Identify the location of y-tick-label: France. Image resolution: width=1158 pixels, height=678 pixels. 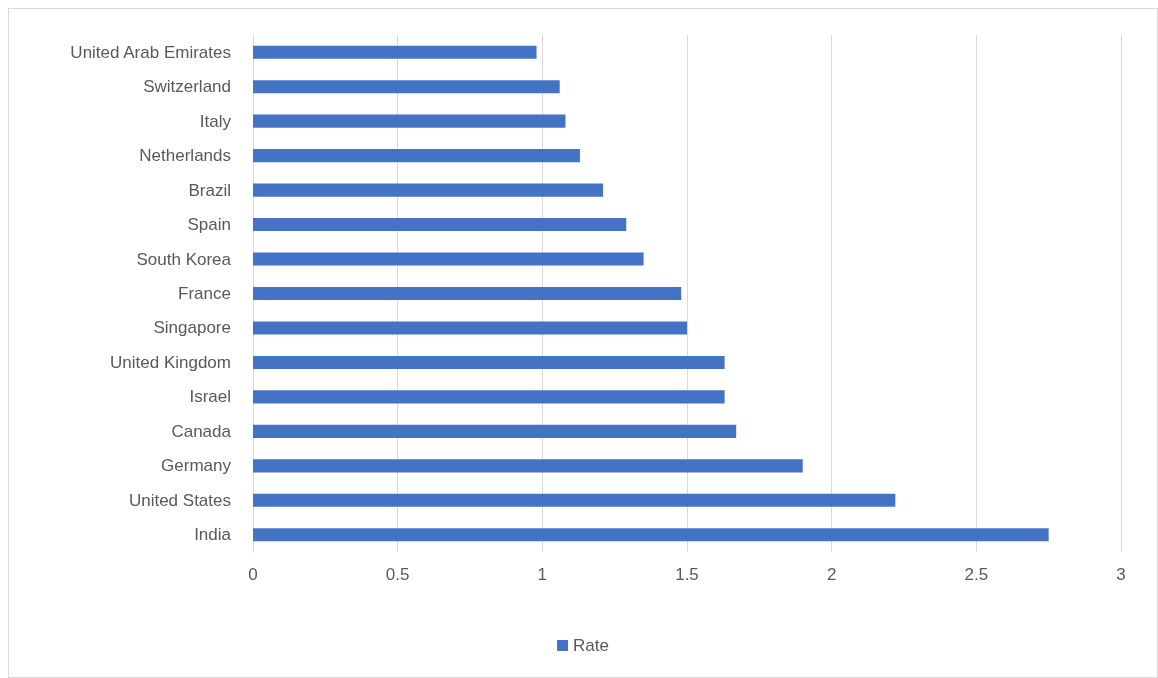
(204, 293).